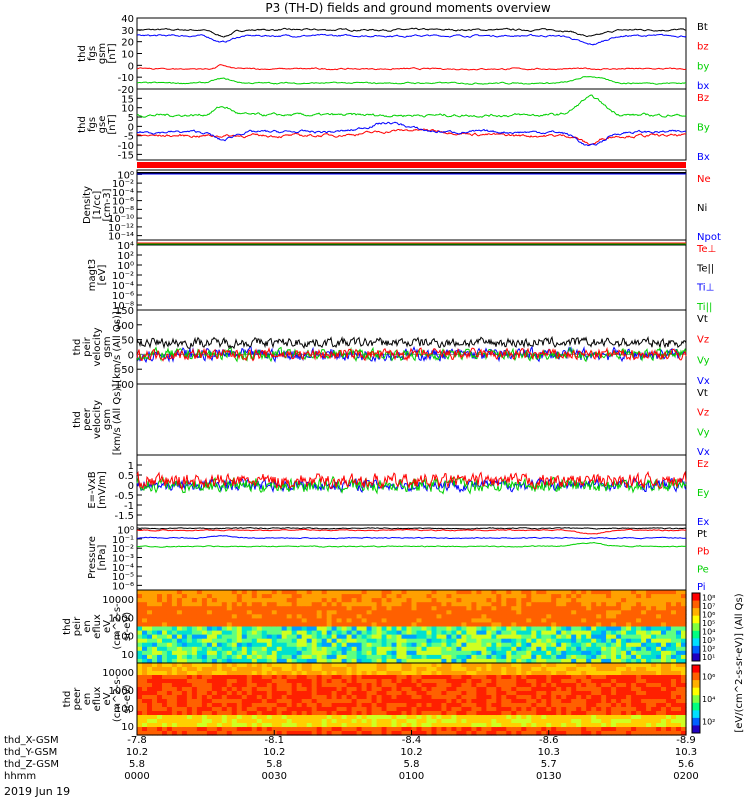  What do you see at coordinates (77, 699) in the screenshot?
I see `peer-eflux-ylabel: peer` at bounding box center [77, 699].